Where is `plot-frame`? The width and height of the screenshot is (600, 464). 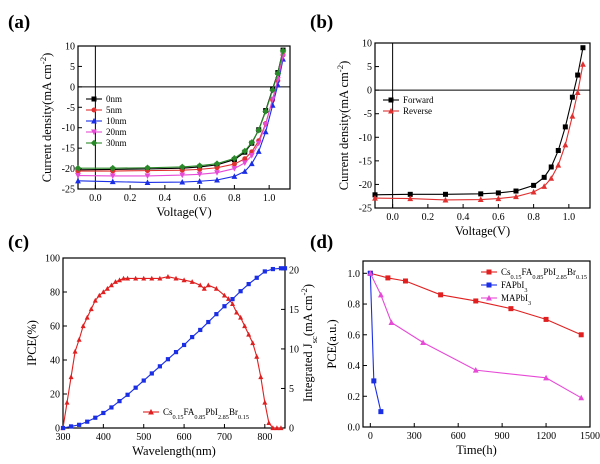
plot-frame is located at coordinates (184, 117).